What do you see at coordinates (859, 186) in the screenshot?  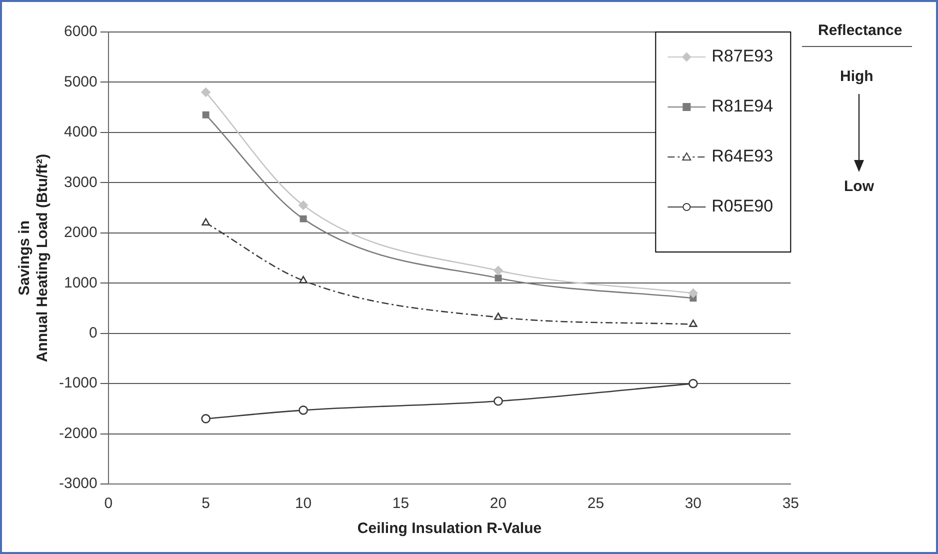 I see `text: Low` at bounding box center [859, 186].